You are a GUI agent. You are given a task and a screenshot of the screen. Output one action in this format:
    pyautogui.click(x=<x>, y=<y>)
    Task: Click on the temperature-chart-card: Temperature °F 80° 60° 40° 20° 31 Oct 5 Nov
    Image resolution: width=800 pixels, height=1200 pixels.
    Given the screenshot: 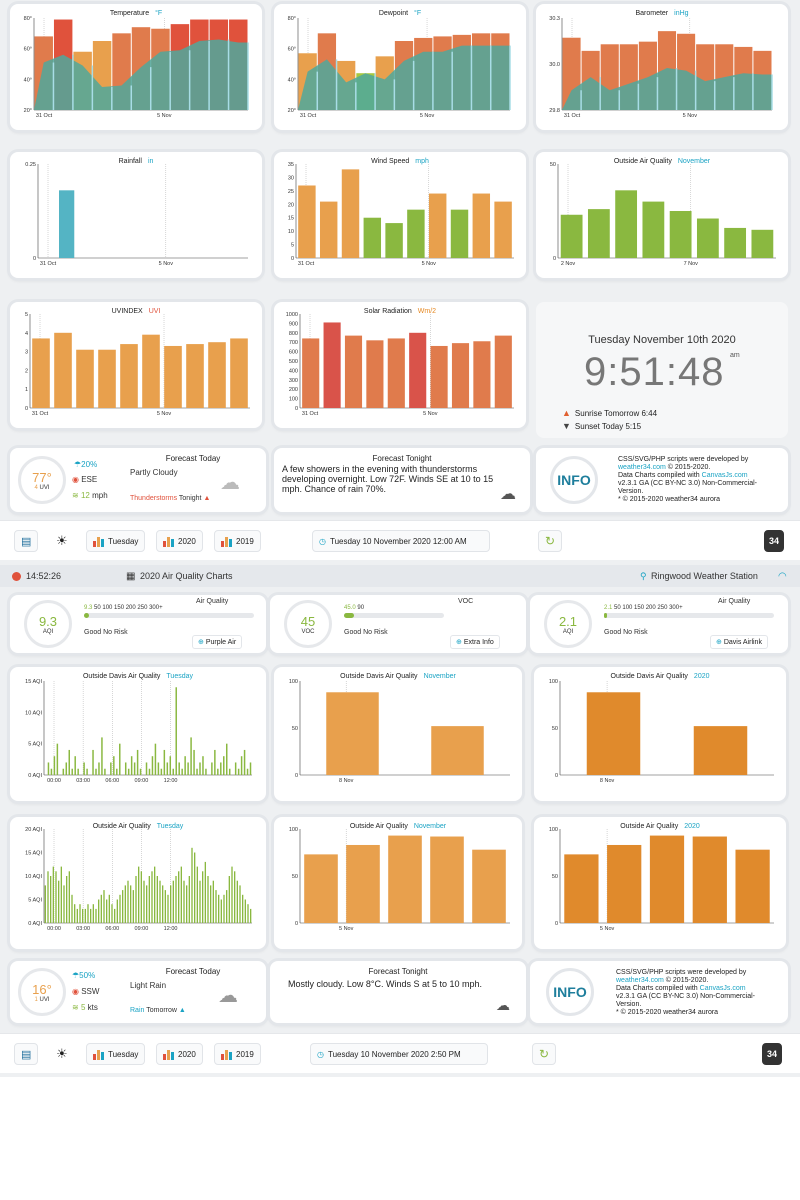 What is the action you would take?
    pyautogui.click(x=136, y=67)
    